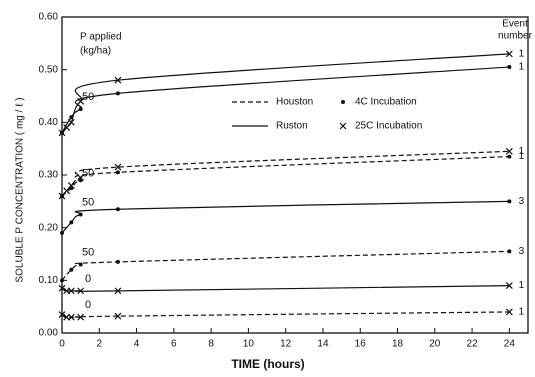 Image resolution: width=535 pixels, height=377 pixels. Describe the element at coordinates (515, 24) in the screenshot. I see `annotation: Event` at that location.